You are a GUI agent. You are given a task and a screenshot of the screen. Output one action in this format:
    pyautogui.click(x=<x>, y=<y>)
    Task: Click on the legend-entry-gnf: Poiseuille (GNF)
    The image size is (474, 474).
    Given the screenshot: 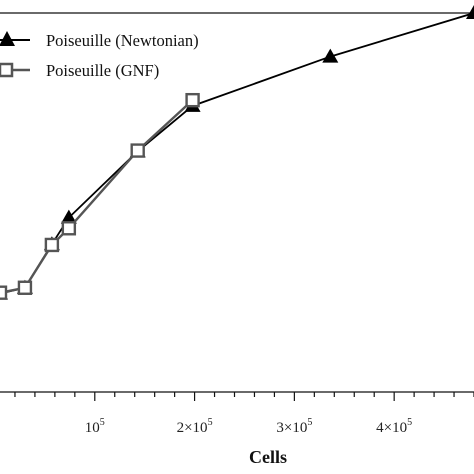 What is the action you would take?
    pyautogui.click(x=79, y=70)
    